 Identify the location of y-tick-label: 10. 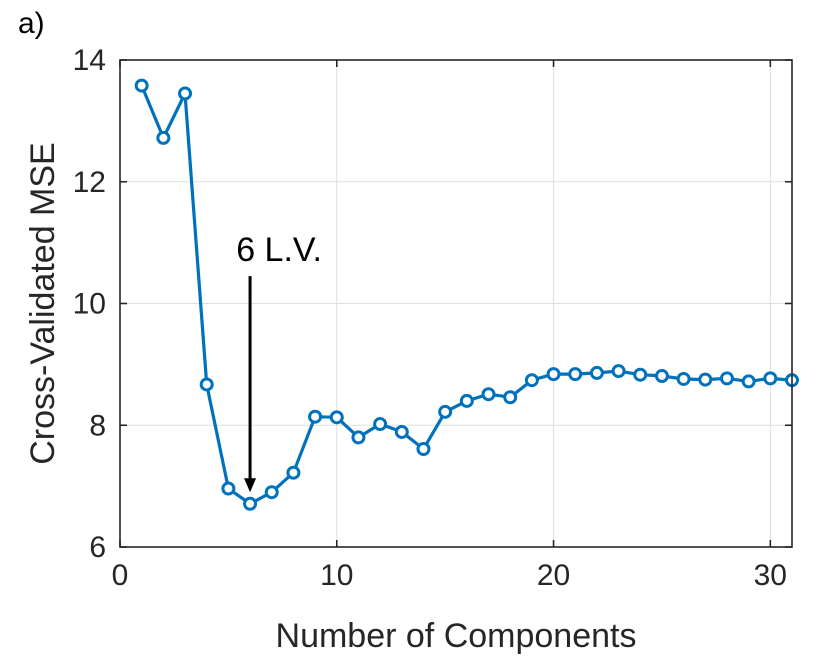
(89, 304).